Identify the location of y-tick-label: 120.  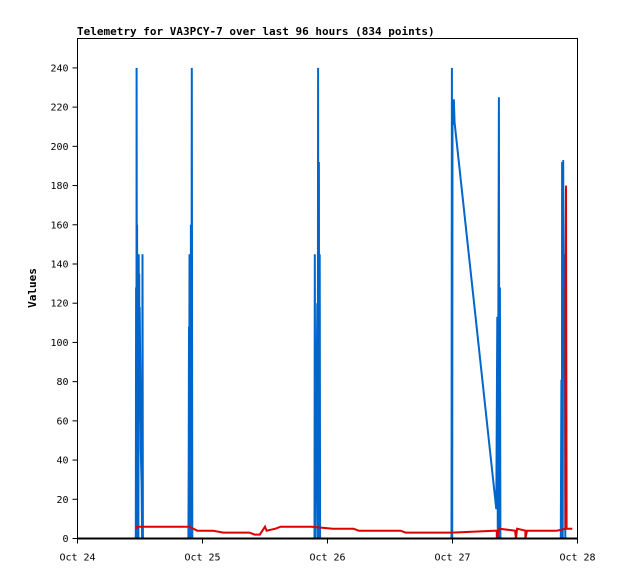
(59, 304).